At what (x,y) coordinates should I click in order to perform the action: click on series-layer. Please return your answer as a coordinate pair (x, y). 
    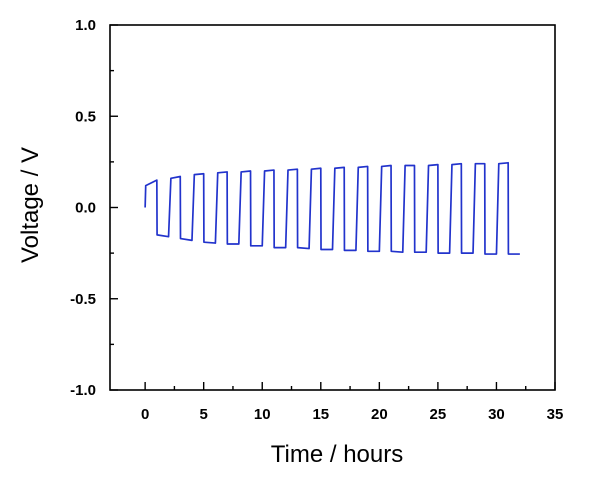
    Looking at the image, I should click on (332, 208).